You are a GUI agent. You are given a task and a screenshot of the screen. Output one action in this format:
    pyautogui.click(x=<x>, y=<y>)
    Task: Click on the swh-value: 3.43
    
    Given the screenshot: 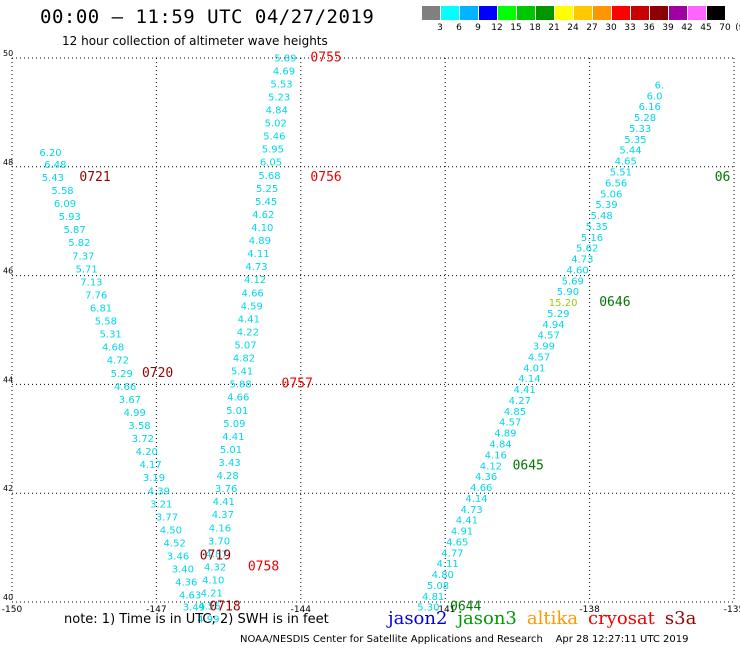 What is the action you would take?
    pyautogui.click(x=229, y=463)
    